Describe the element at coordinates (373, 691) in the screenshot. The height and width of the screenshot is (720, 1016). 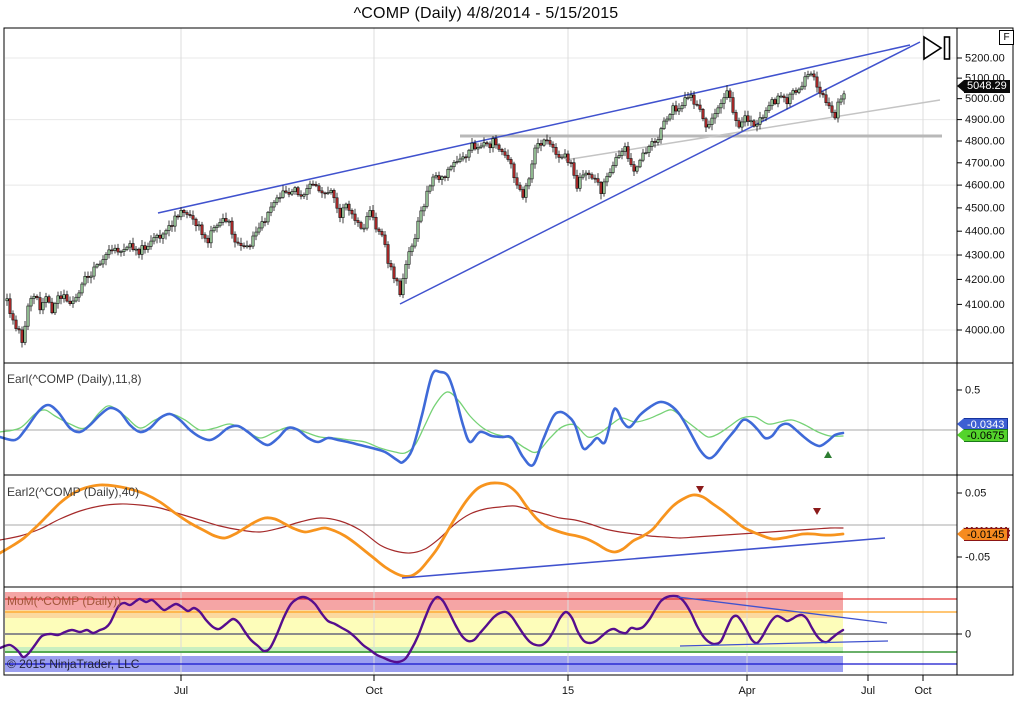
I see `time-axis-label: Oct` at that location.